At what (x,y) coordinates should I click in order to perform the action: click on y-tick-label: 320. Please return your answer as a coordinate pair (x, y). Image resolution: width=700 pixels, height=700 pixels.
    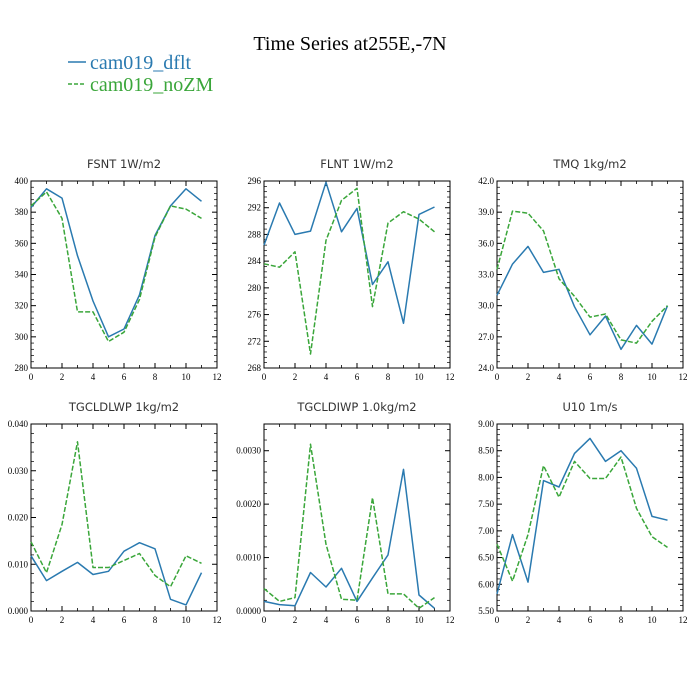
    Looking at the image, I should click on (22, 306).